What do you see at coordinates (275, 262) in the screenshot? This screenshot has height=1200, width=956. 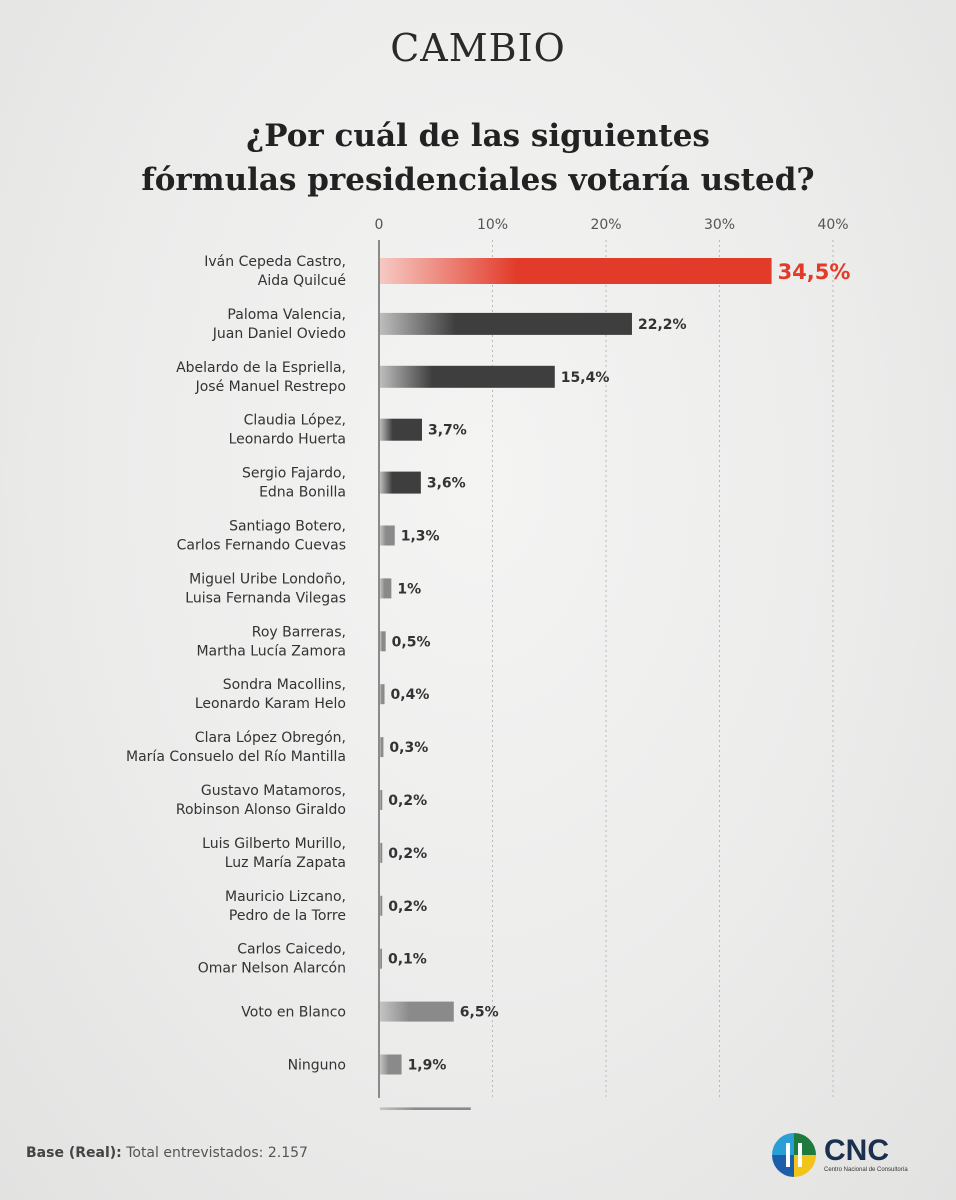 I see `category-label: Iván Cepeda Castro,` at bounding box center [275, 262].